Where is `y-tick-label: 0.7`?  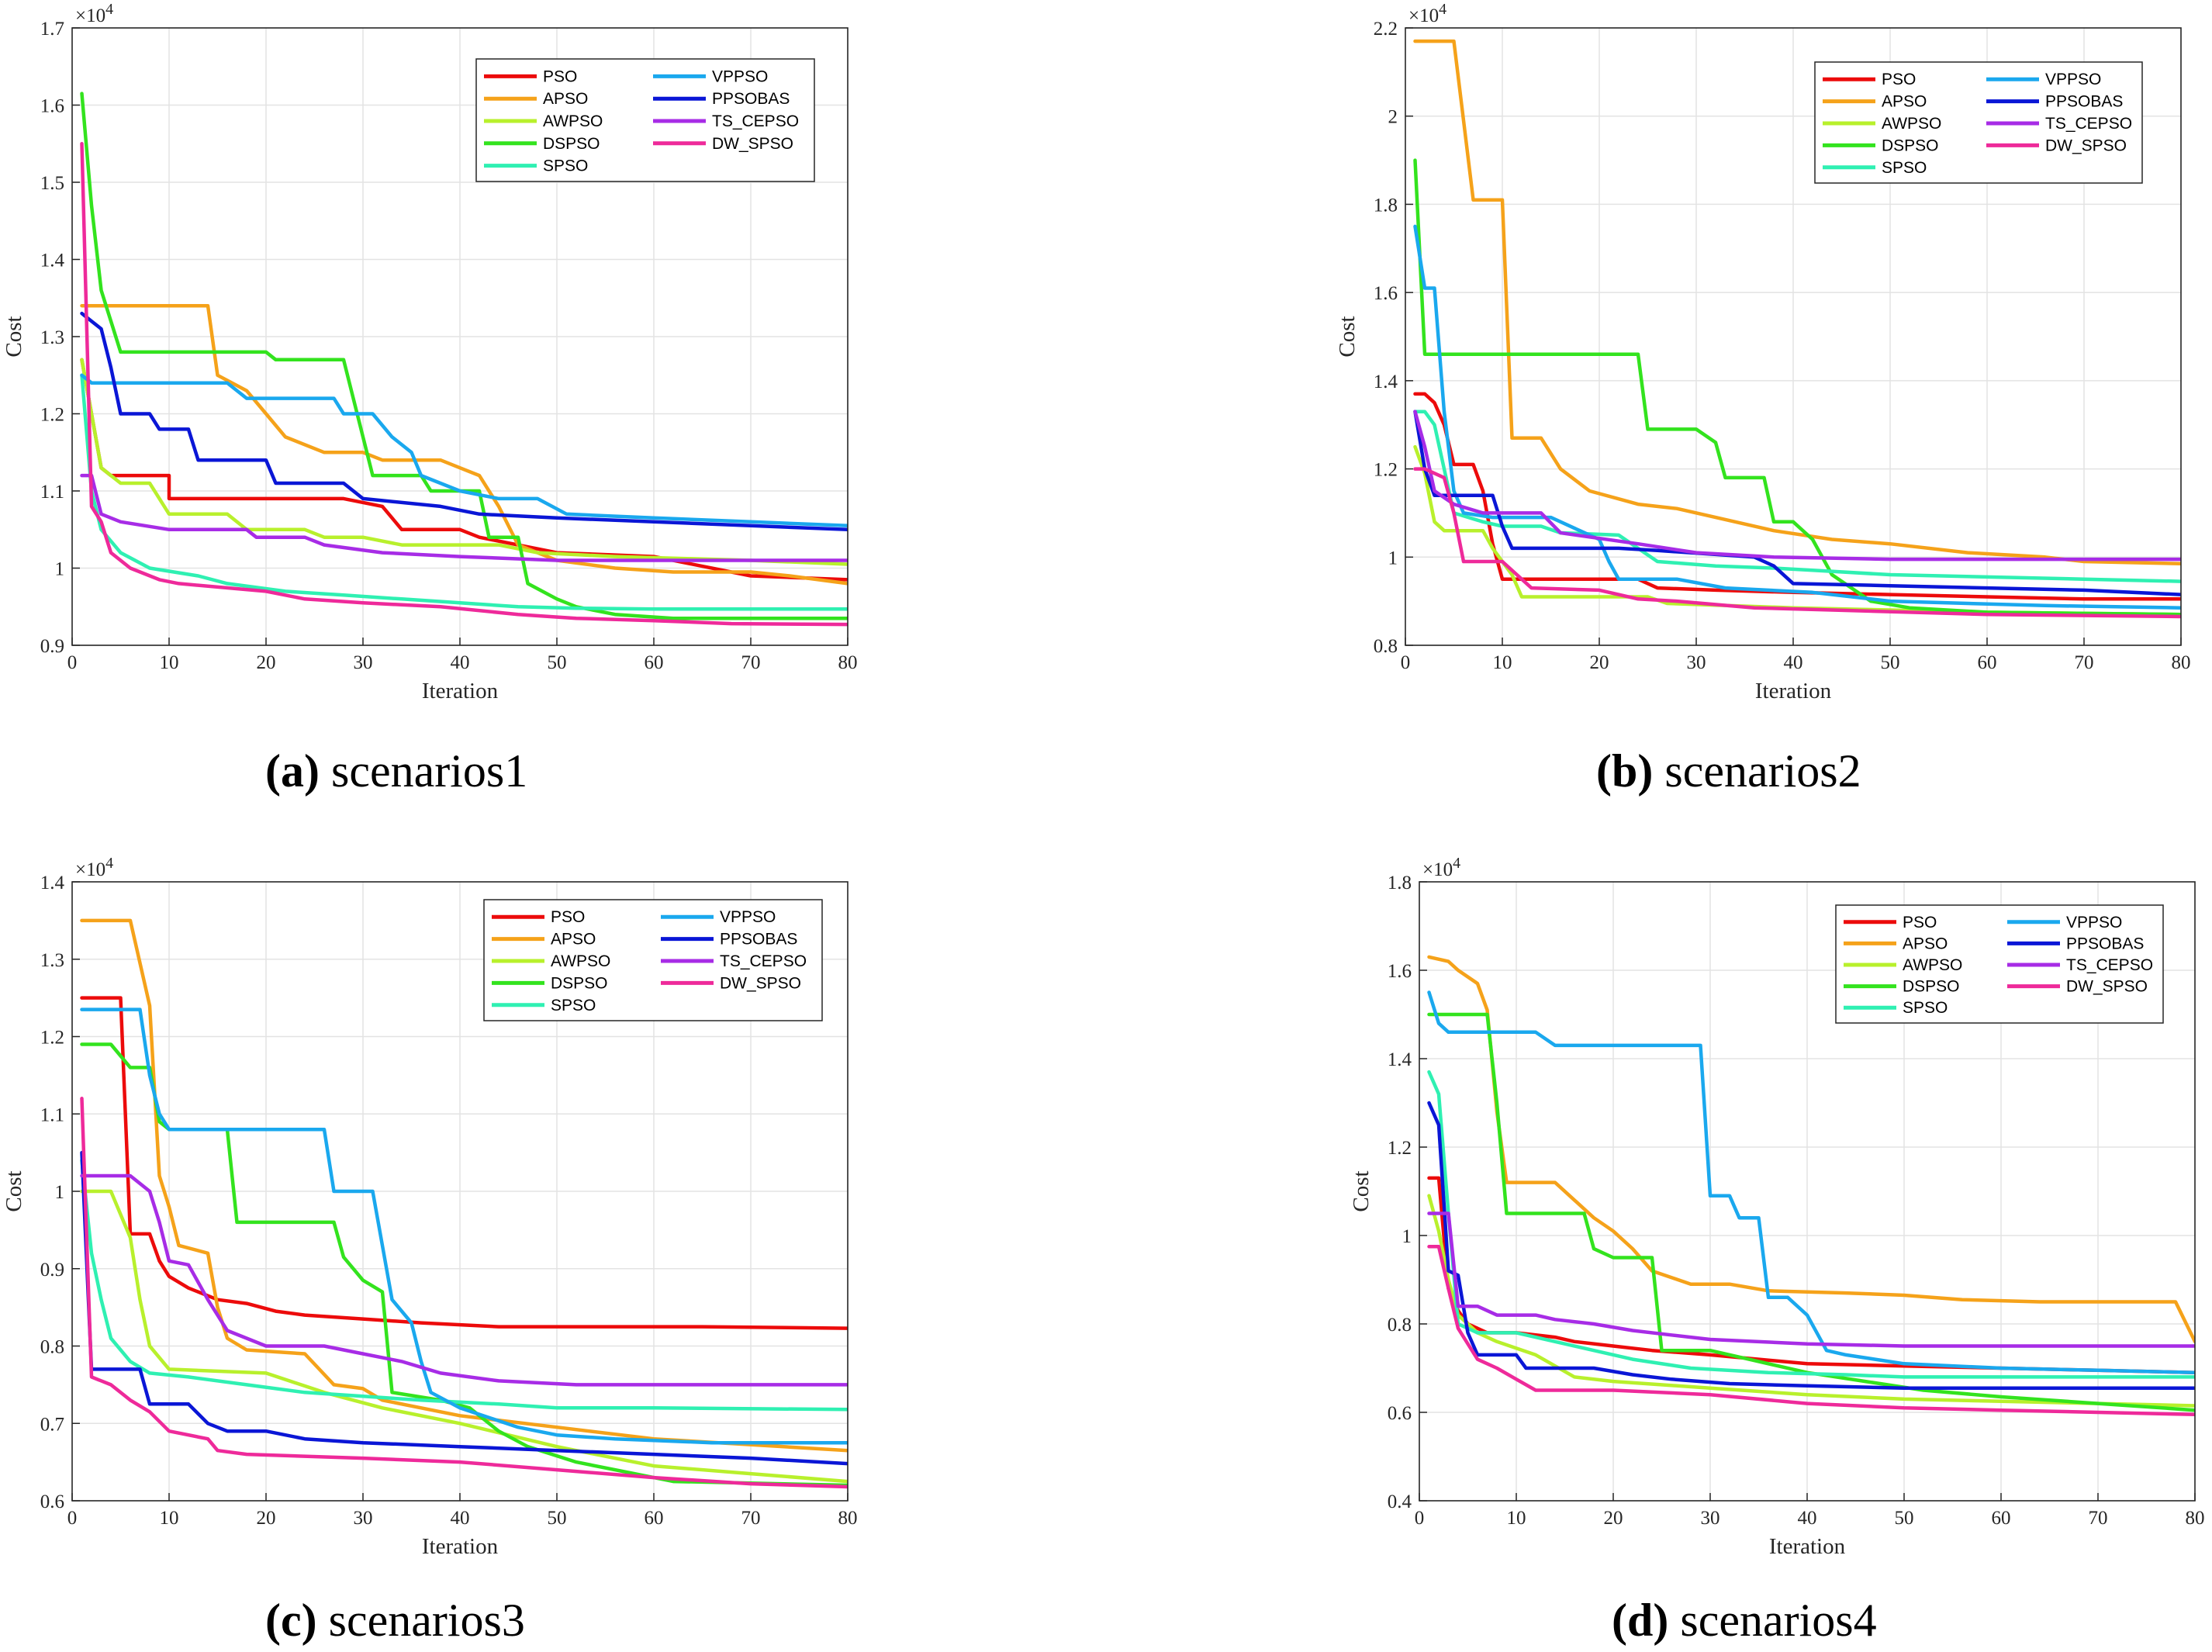 y-tick-label: 0.7 is located at coordinates (52, 1424).